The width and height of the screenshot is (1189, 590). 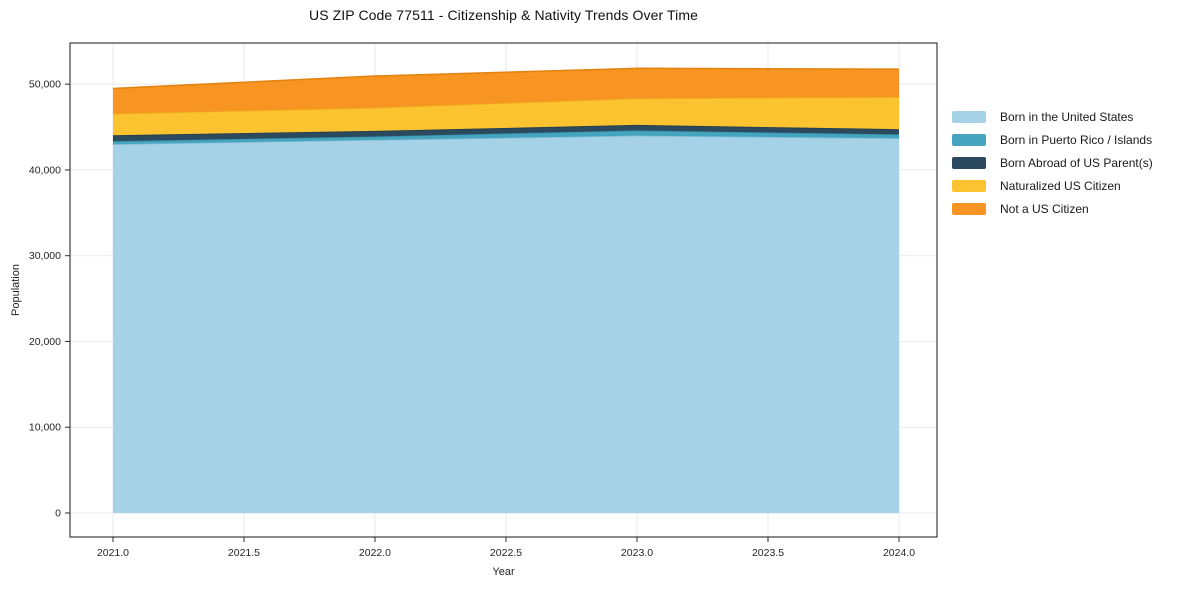 I want to click on area-edge-not-a-us-citizen, so click(x=506, y=78).